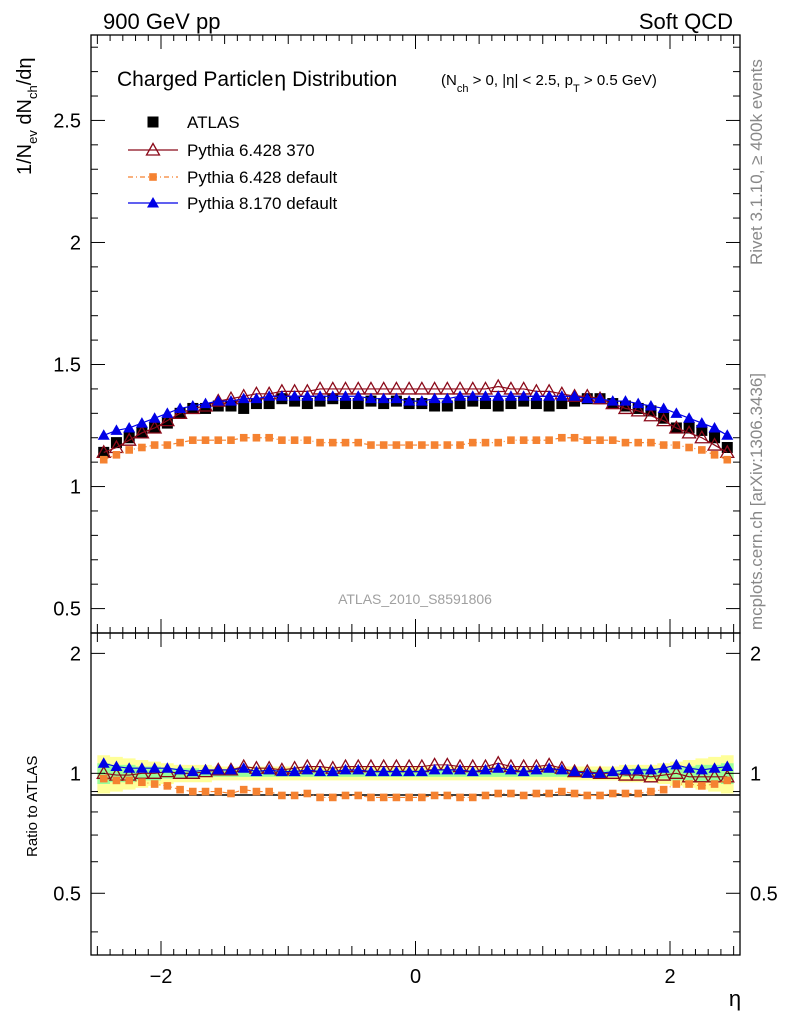  Describe the element at coordinates (686, 21) in the screenshot. I see `header-right: Soft QCD` at that location.